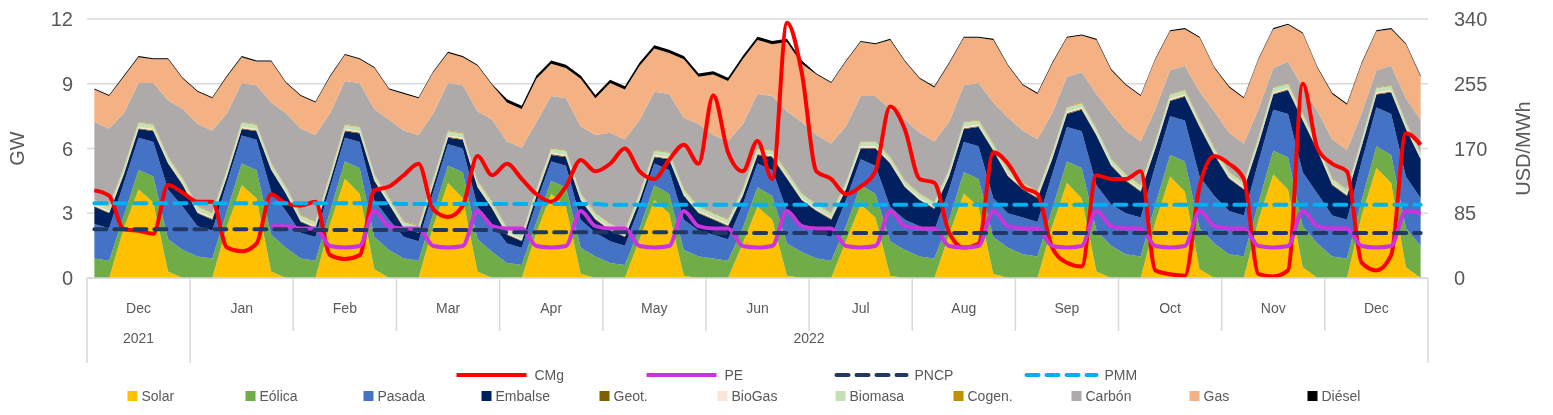 The height and width of the screenshot is (415, 1553). I want to click on line-series, so click(846, 229).